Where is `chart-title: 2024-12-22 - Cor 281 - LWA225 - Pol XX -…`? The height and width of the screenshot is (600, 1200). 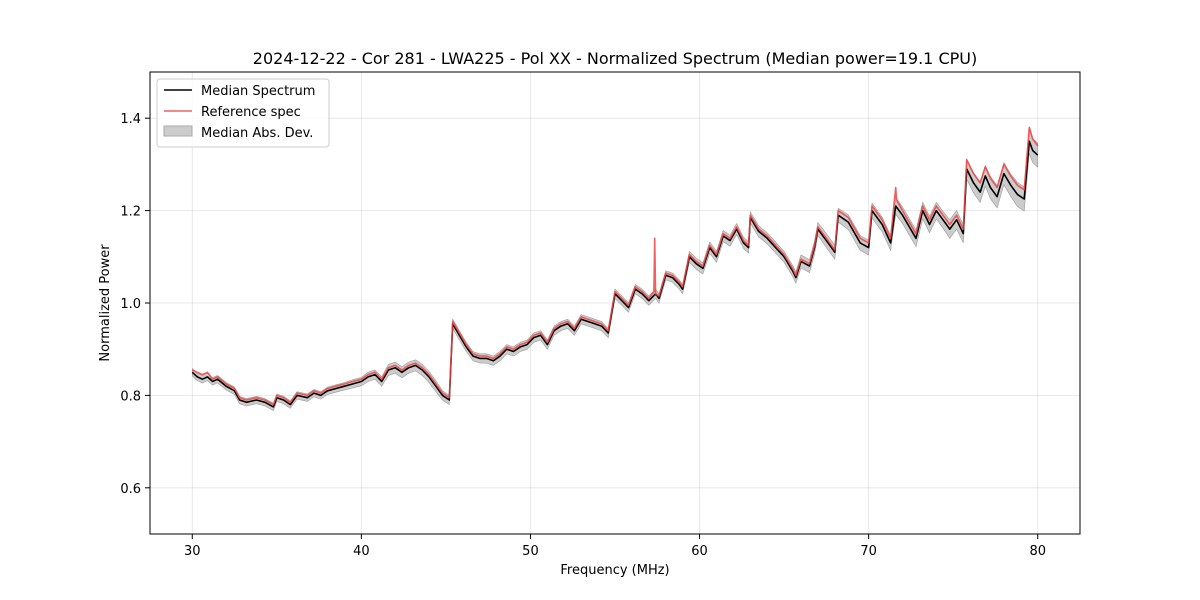 chart-title: 2024-12-22 - Cor 281 - LWA225 - Pol XX -… is located at coordinates (615, 58).